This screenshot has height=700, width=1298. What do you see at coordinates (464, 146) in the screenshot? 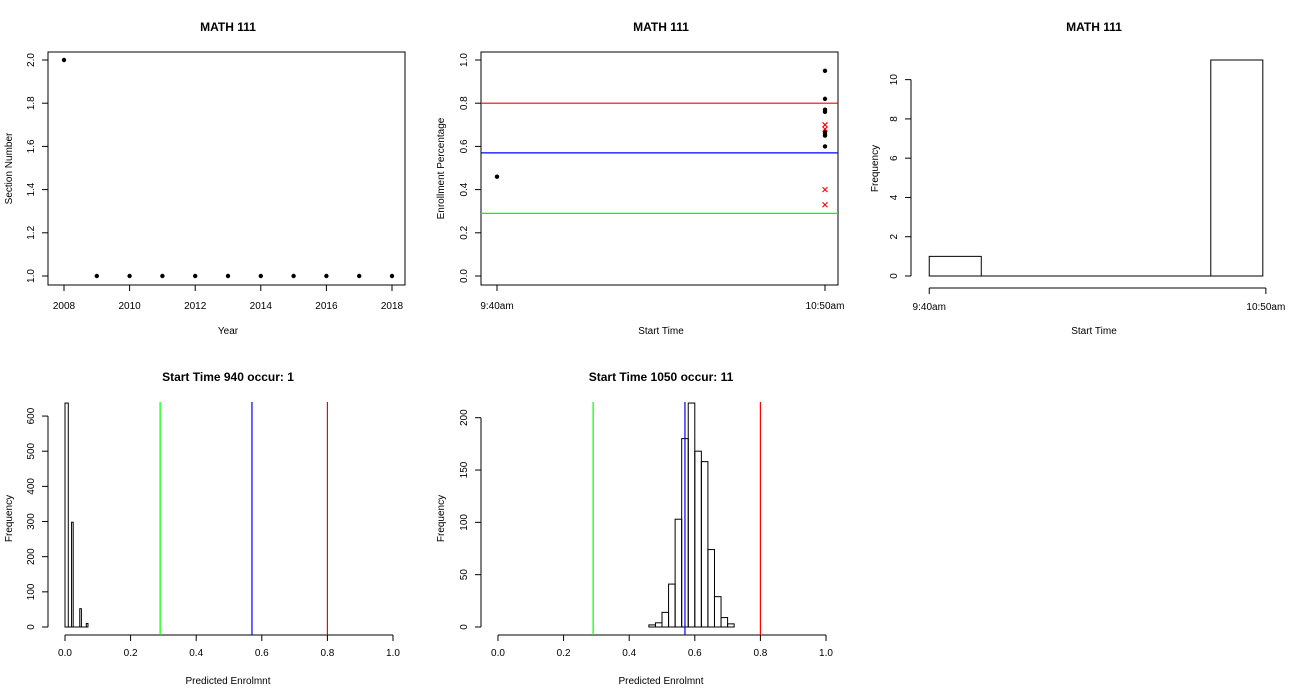
I see `y-tick-label: 0.6` at bounding box center [464, 146].